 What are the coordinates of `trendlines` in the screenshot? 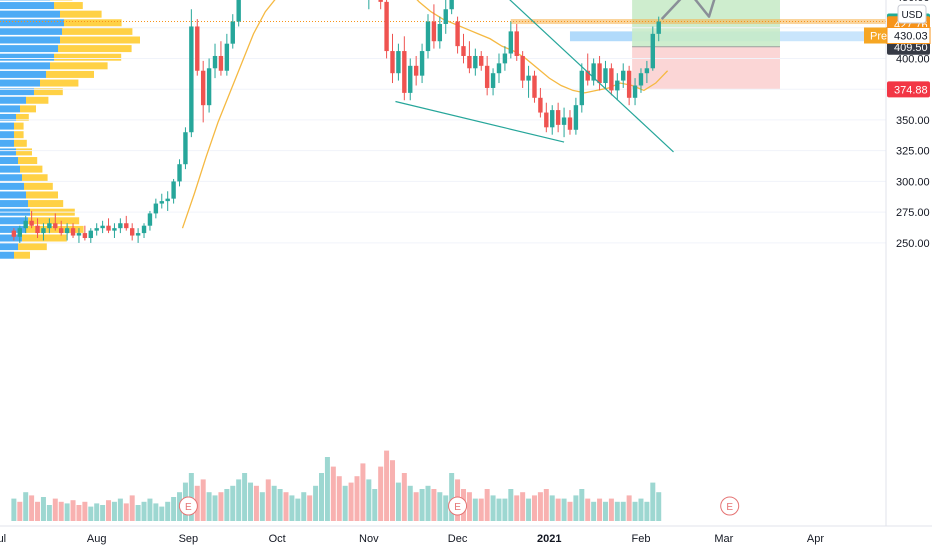 It's located at (498, 76).